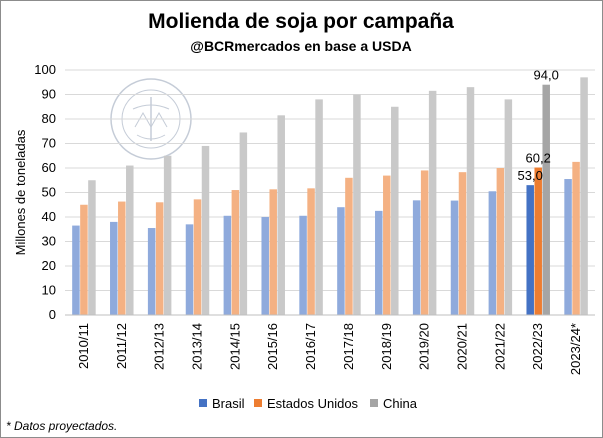  I want to click on data-labels: 53,0 60,2 94,0, so click(538, 125).